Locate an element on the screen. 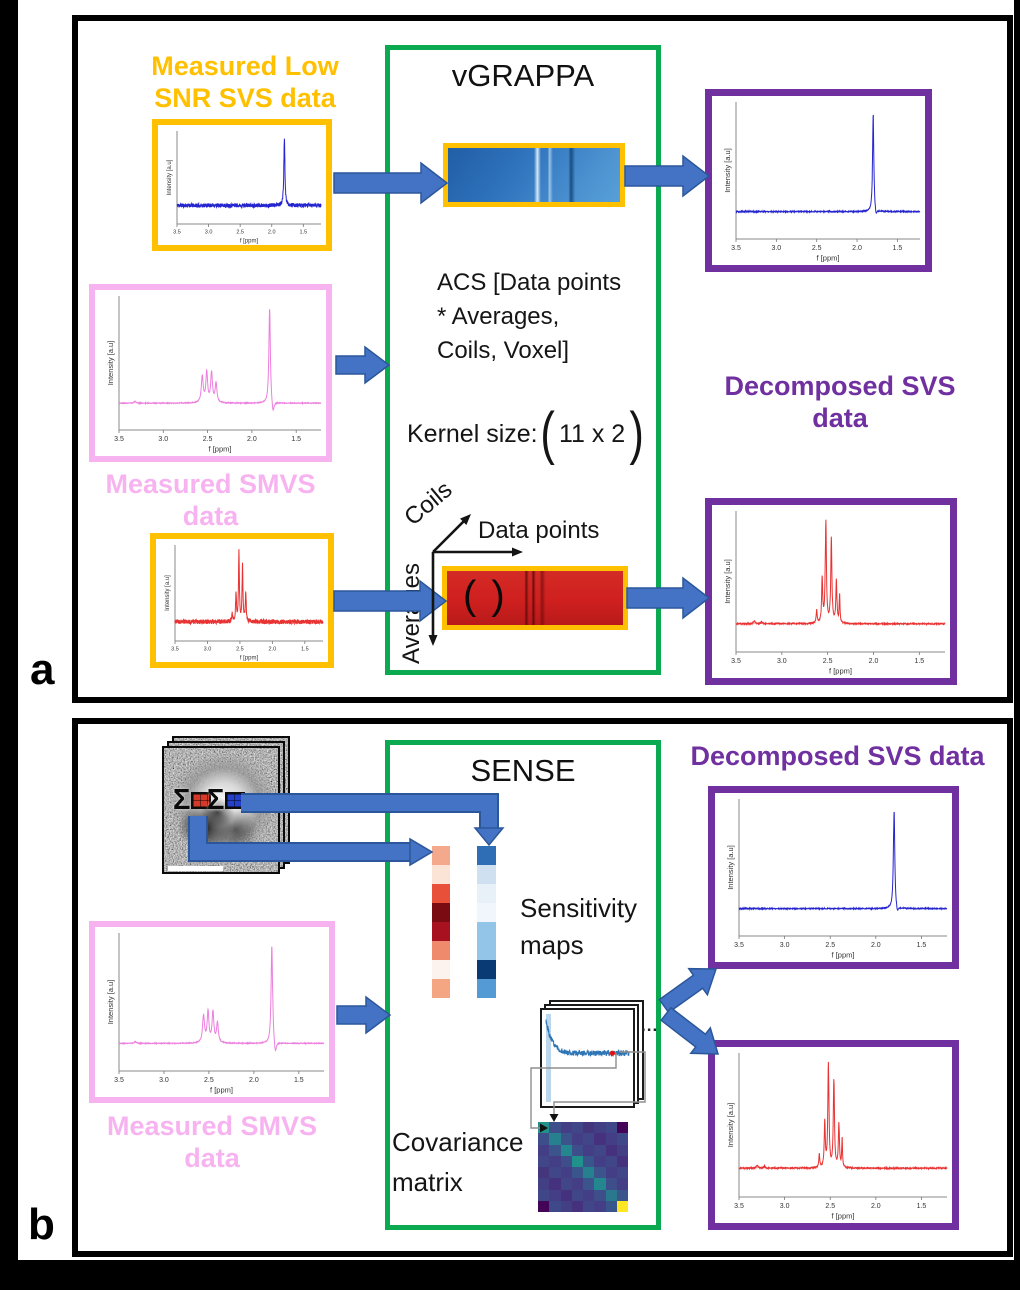 The width and height of the screenshot is (1020, 1290). label-decomposed-b: Decomposed SVS data is located at coordinates (837, 756).